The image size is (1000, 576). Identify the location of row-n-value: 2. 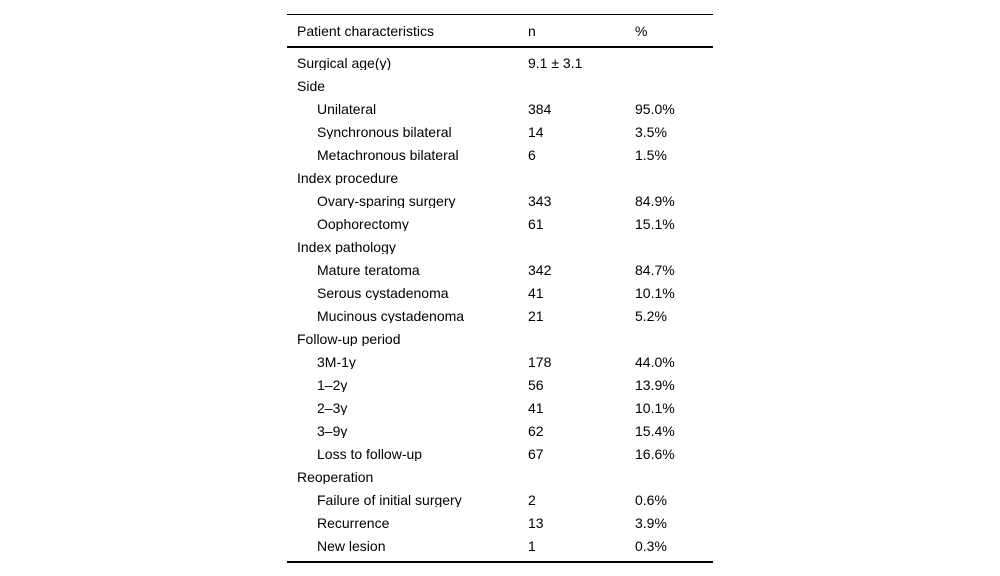
(532, 499).